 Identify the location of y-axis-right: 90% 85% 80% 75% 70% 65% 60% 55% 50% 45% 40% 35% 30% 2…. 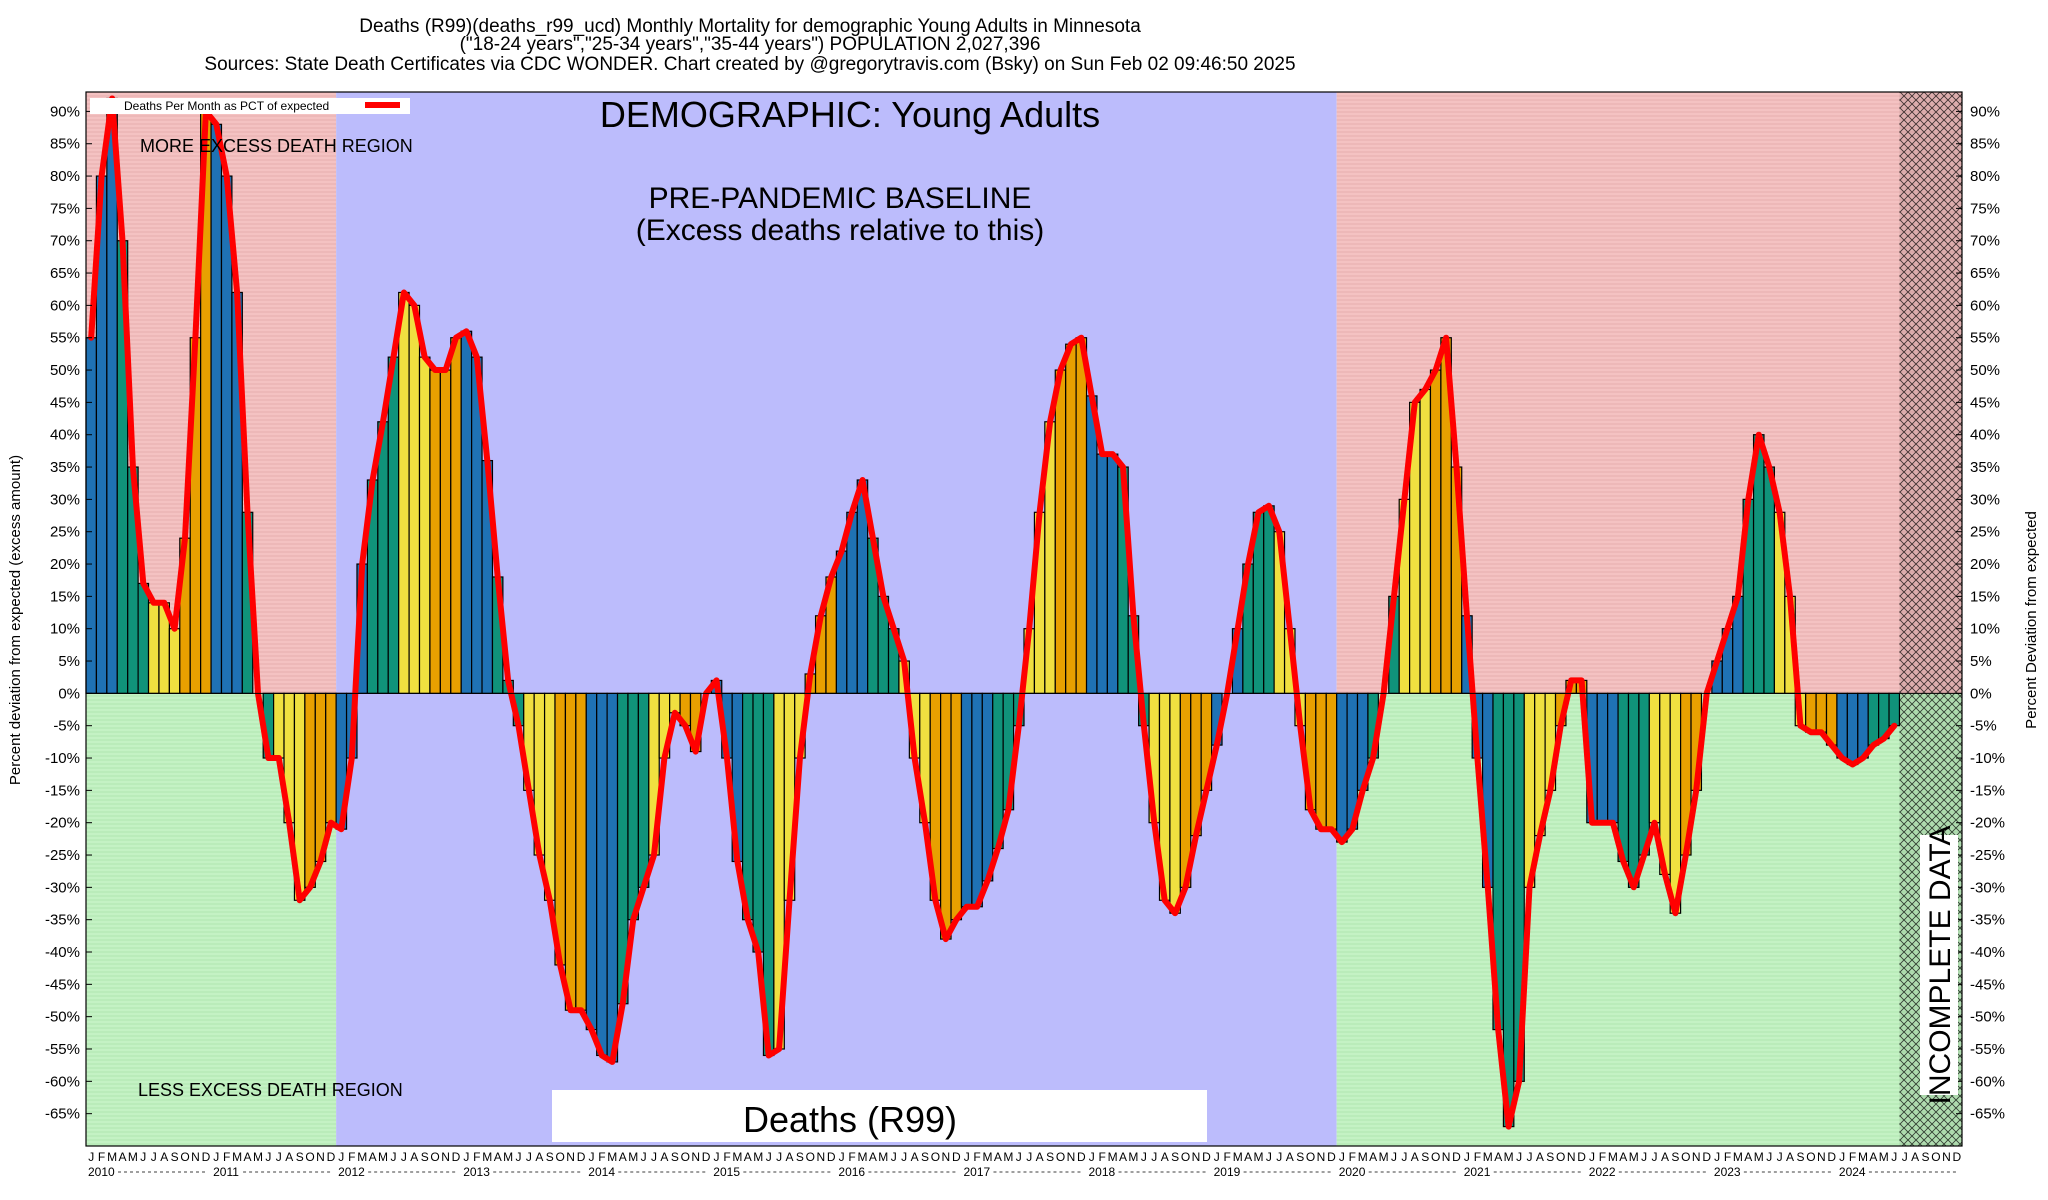
(1980, 613).